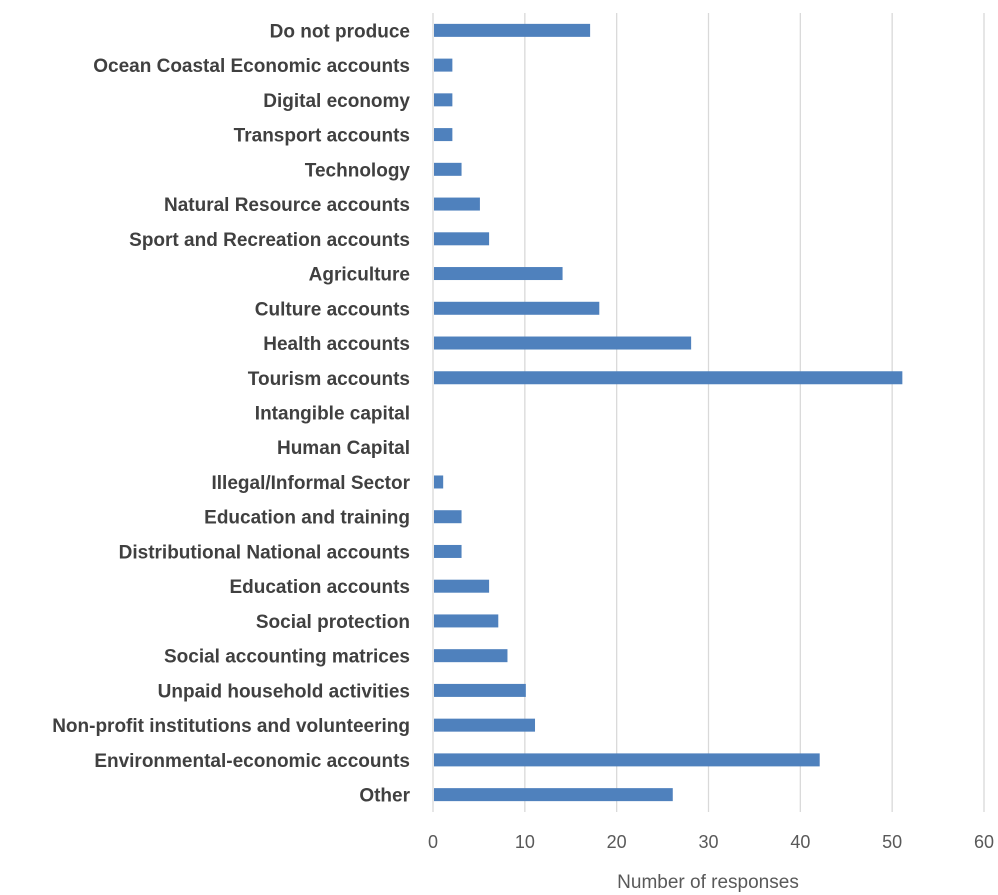 This screenshot has width=998, height=895. I want to click on category-label: Distributional National accounts, so click(264, 552).